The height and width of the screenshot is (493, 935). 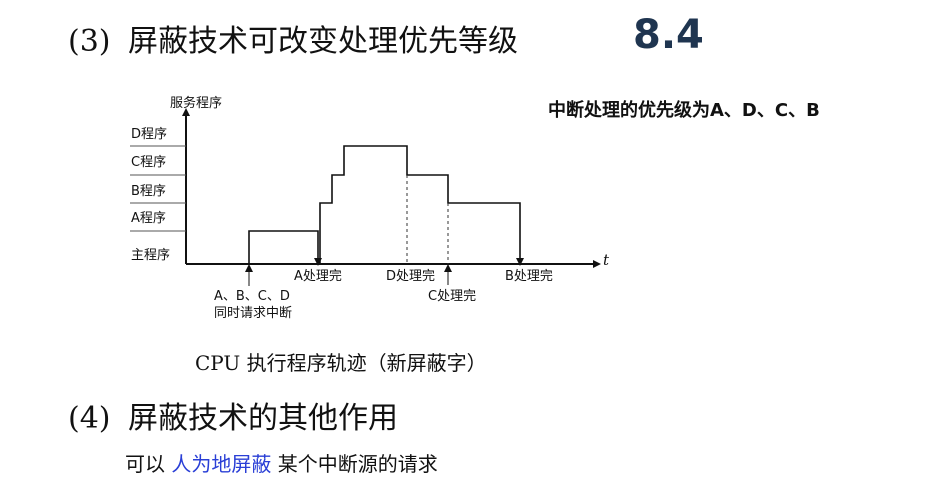 What do you see at coordinates (410, 276) in the screenshot?
I see `event-d-done: D处理完` at bounding box center [410, 276].